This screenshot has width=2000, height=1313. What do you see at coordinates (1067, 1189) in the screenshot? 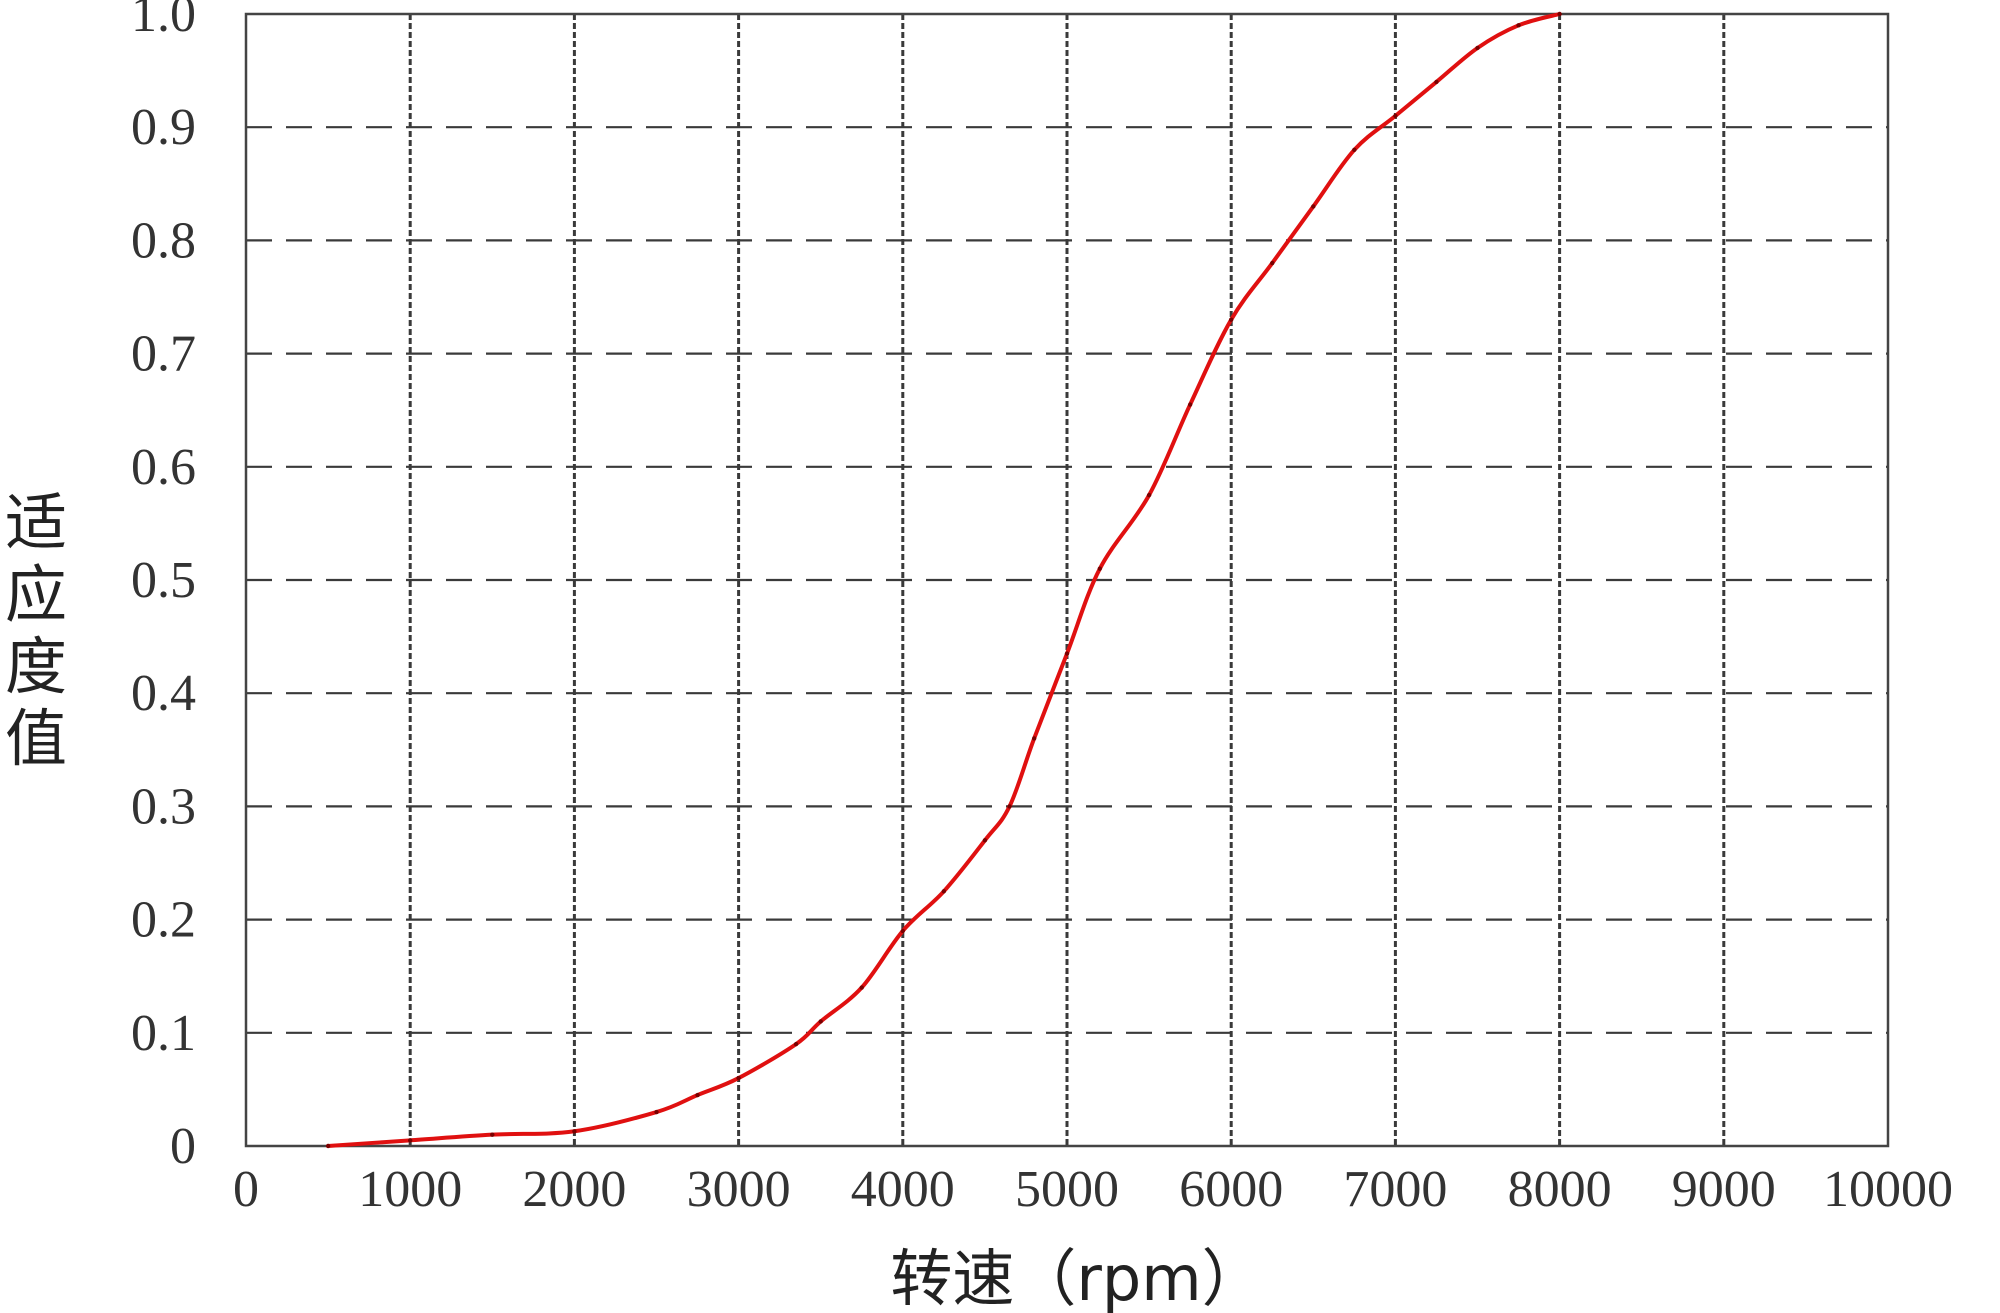
I see `x-tick-label: 5000` at bounding box center [1067, 1189].